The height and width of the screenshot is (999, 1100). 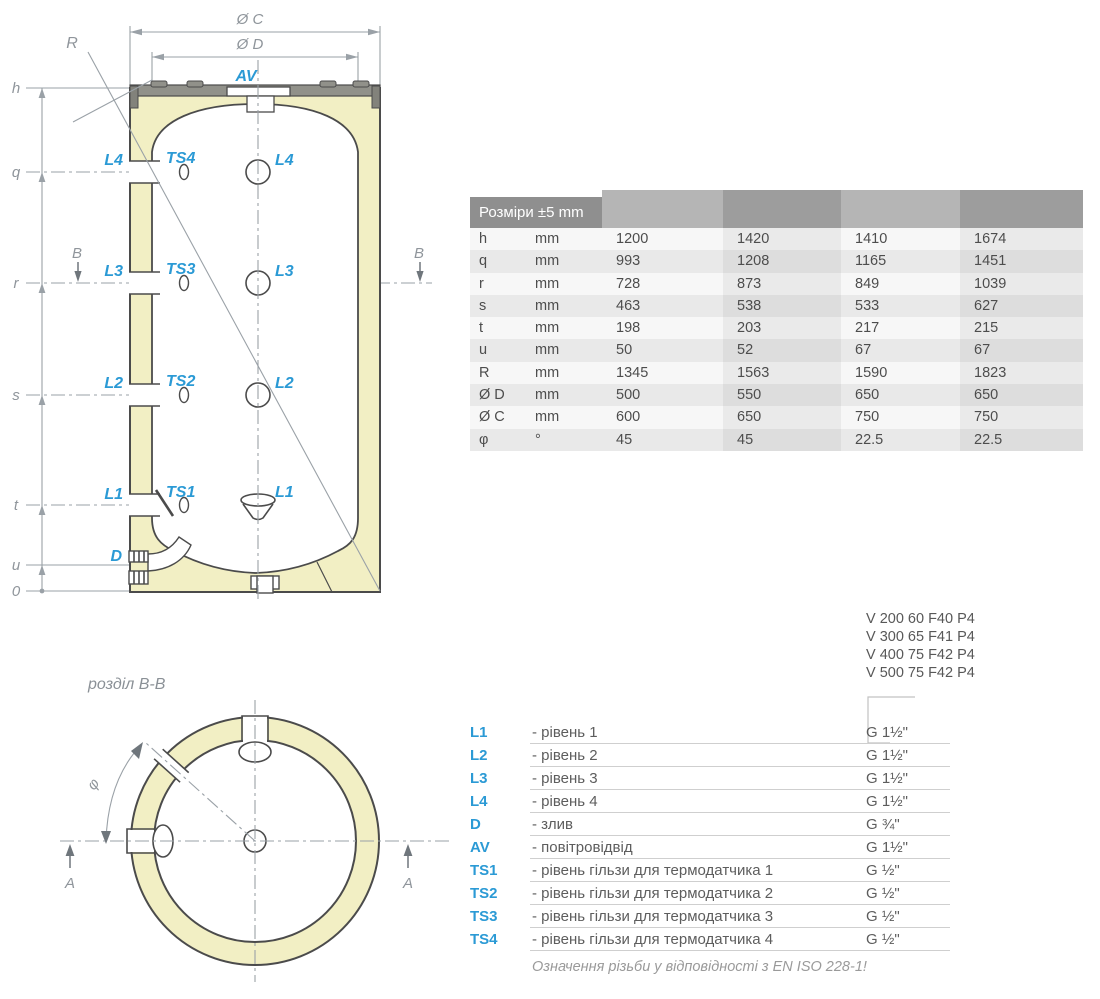 I want to click on port-code: L2, so click(x=479, y=755).